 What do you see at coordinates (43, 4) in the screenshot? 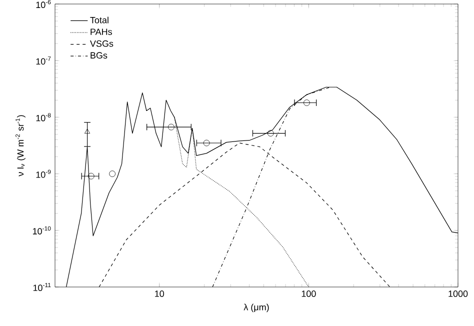
I see `y-tick-label: 10$^{-6}$` at bounding box center [43, 4].